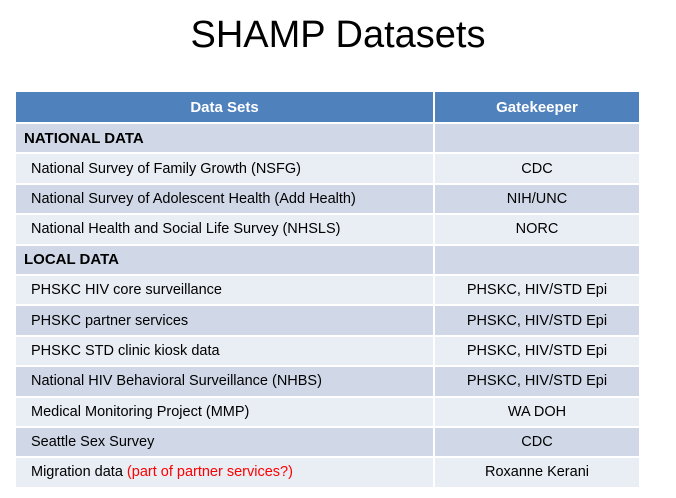 The height and width of the screenshot is (498, 676). What do you see at coordinates (77, 472) in the screenshot?
I see `dataset-name: Migration data` at bounding box center [77, 472].